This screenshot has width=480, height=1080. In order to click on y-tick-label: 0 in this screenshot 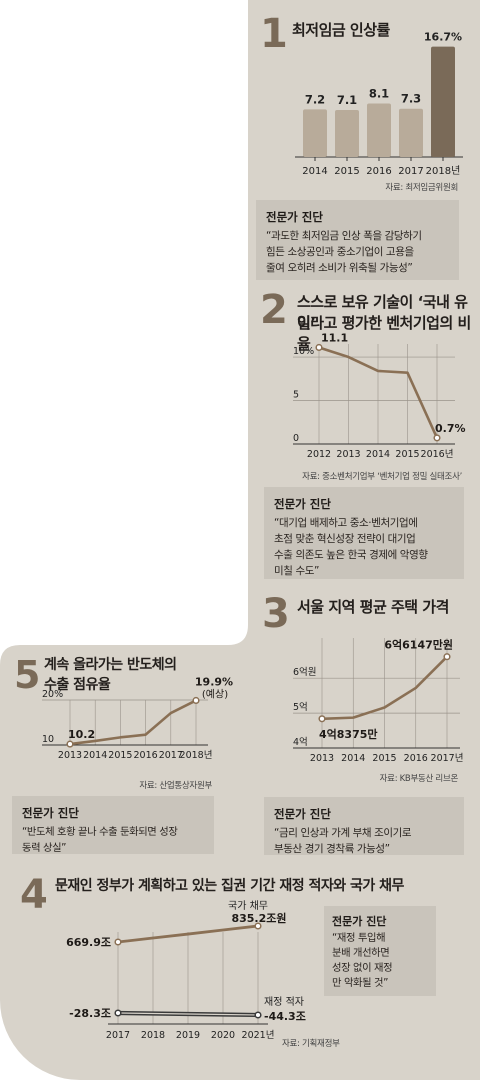, I will do `click(296, 438)`.